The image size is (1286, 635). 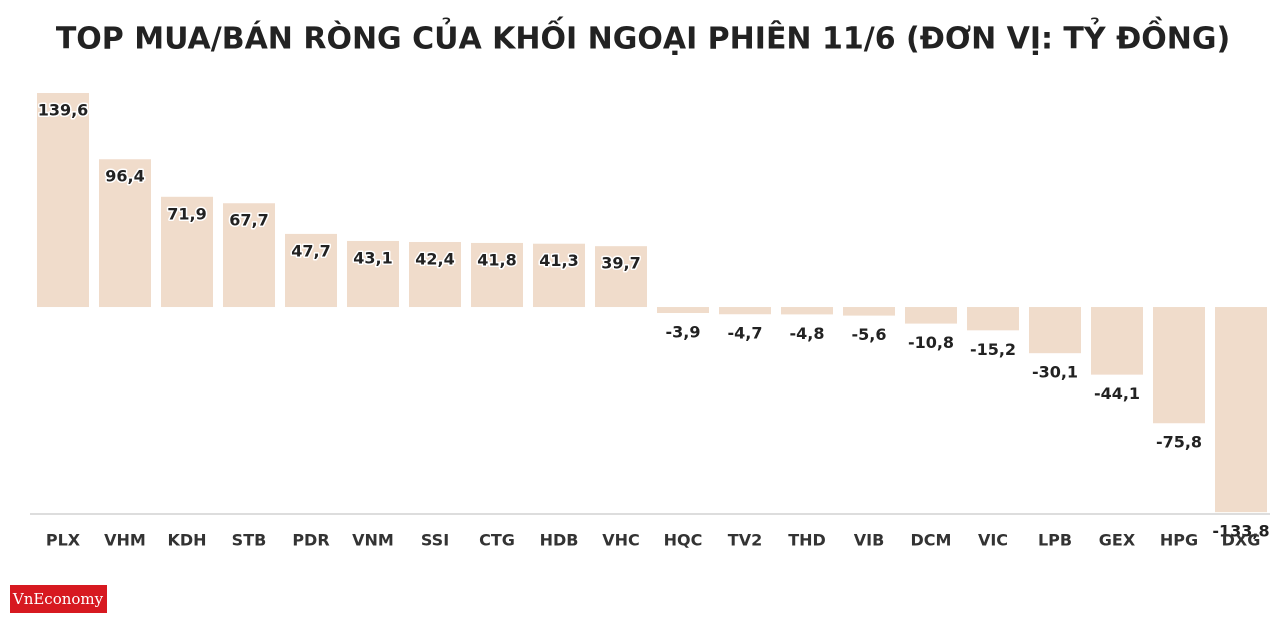 I want to click on x-tick-label: DXG, so click(x=1241, y=540).